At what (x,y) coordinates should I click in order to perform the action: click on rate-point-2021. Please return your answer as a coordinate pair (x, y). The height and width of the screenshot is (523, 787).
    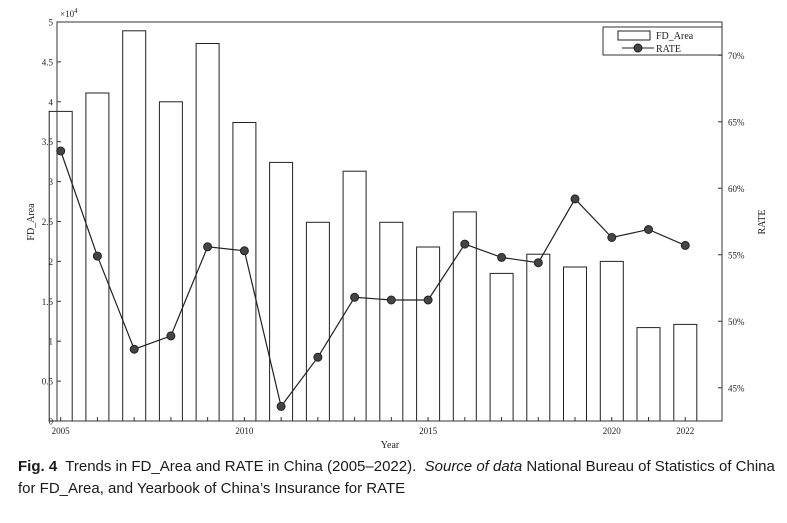
    Looking at the image, I should click on (648, 229).